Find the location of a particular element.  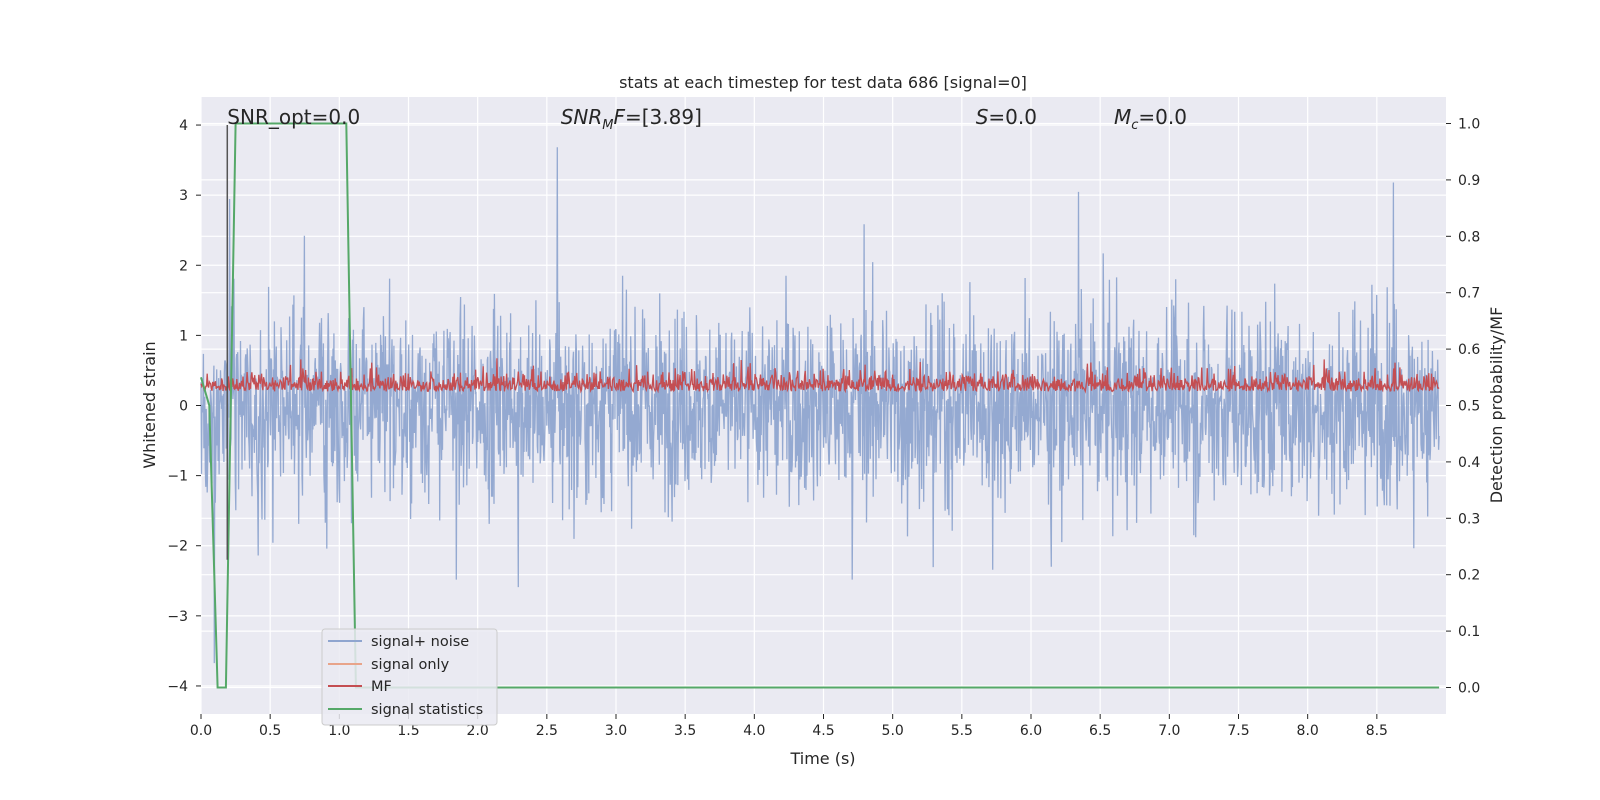

x-tick-label-0: 0.0 is located at coordinates (201, 731).